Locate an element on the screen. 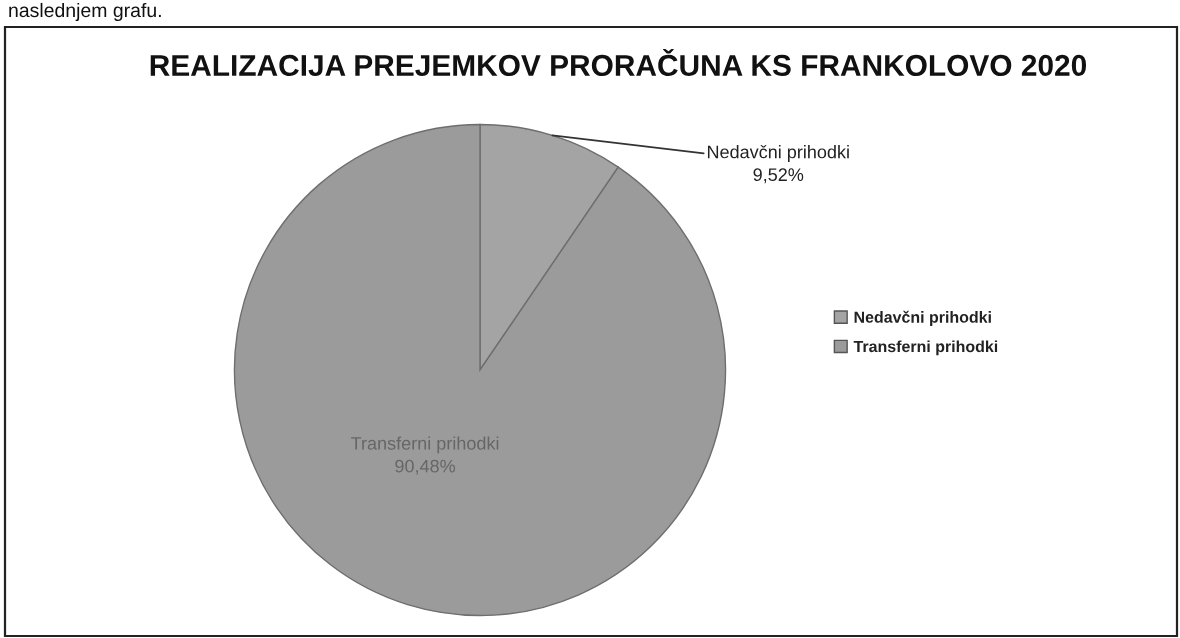  legend-label: Transferni prihodki is located at coordinates (925, 348).